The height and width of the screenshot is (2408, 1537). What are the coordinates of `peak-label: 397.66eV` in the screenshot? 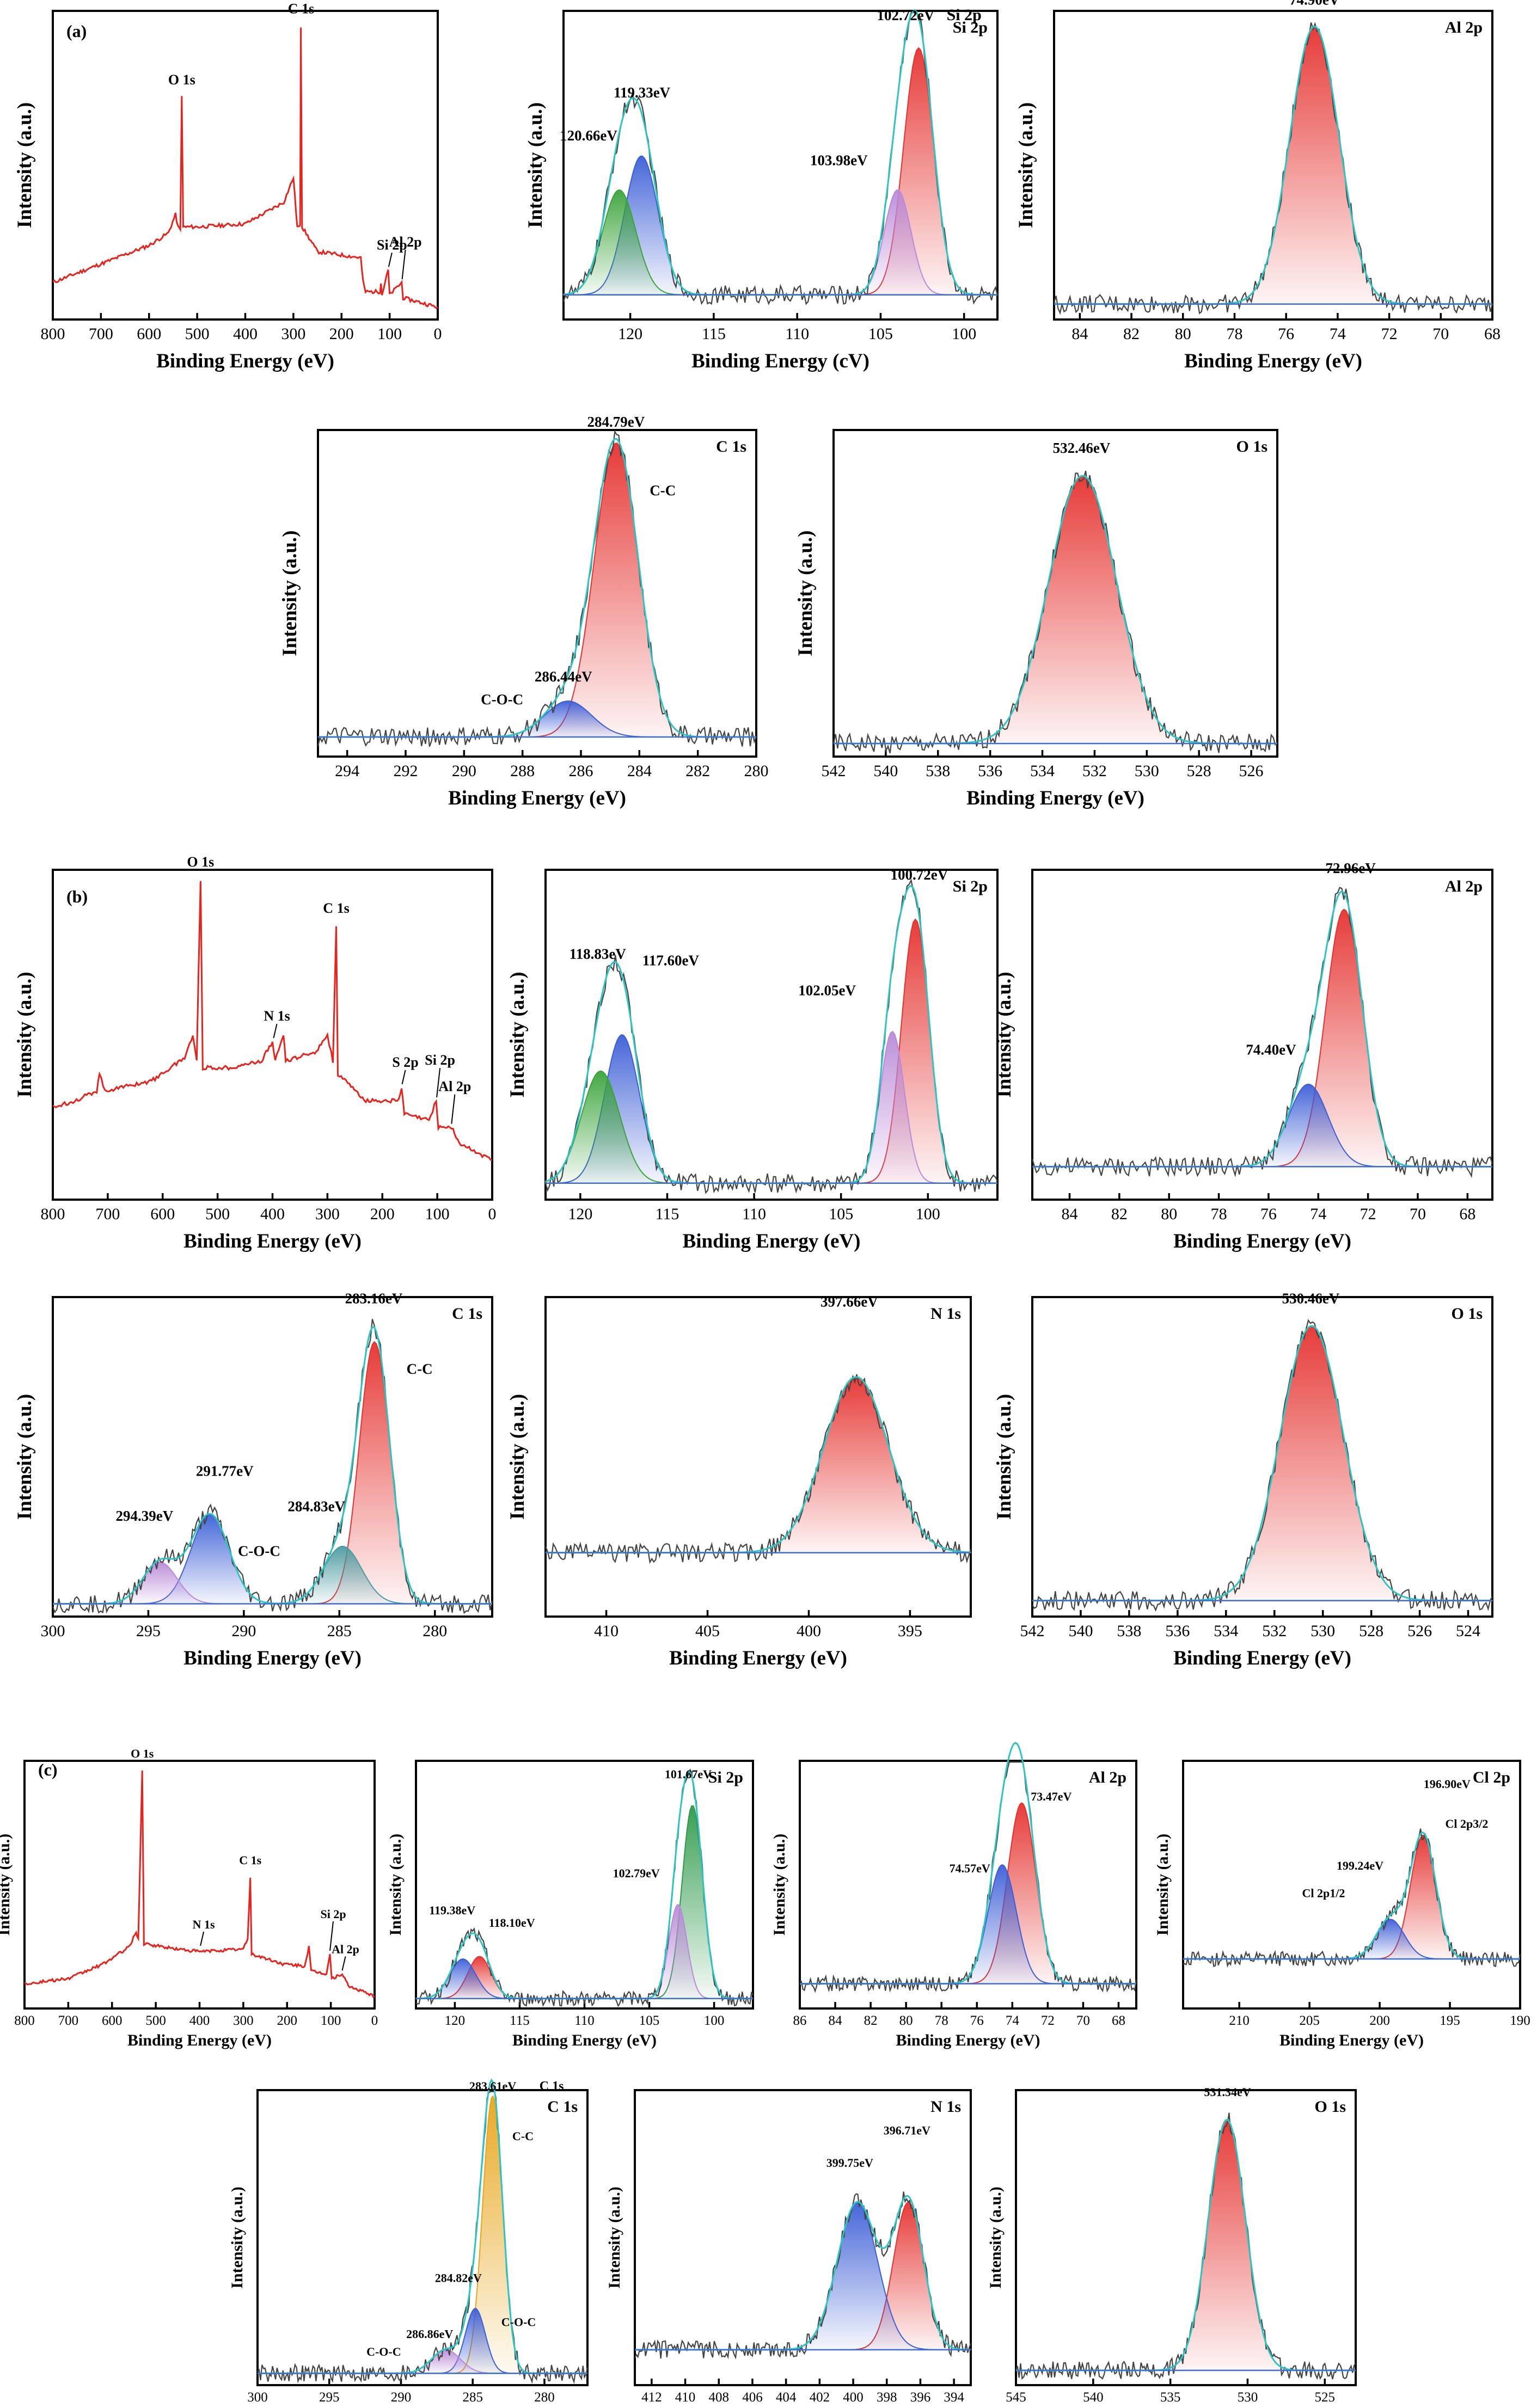 It's located at (849, 1302).